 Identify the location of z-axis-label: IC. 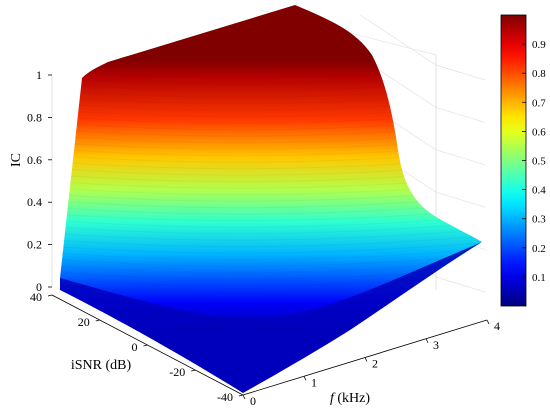
(16, 160).